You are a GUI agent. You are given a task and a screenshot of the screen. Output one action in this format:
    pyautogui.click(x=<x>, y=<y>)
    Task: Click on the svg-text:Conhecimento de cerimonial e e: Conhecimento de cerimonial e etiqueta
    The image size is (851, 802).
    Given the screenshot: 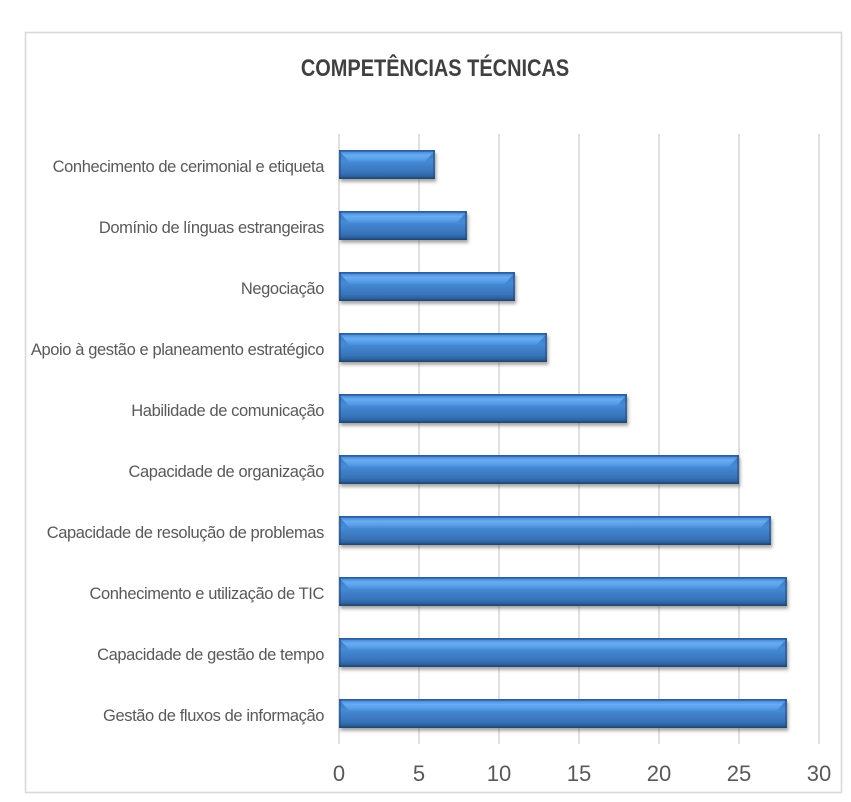 What is the action you would take?
    pyautogui.click(x=189, y=167)
    